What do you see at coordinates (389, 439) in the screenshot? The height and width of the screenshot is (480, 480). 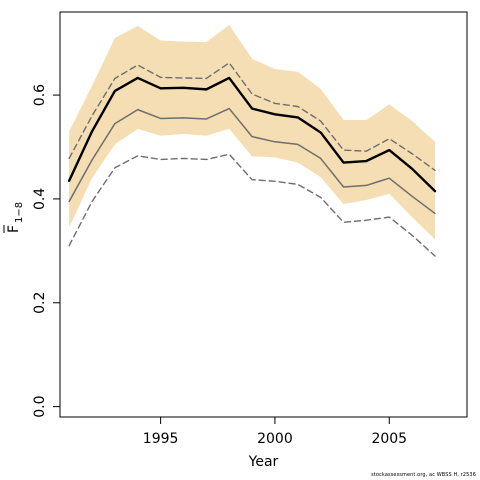 I see `x-tick-label: 2005` at bounding box center [389, 439].